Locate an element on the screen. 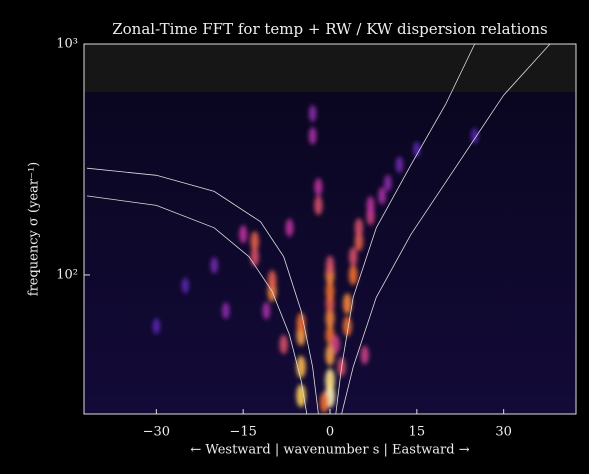 Image resolution: width=589 pixels, height=474 pixels. y-tick-label: 10² is located at coordinates (67, 274).